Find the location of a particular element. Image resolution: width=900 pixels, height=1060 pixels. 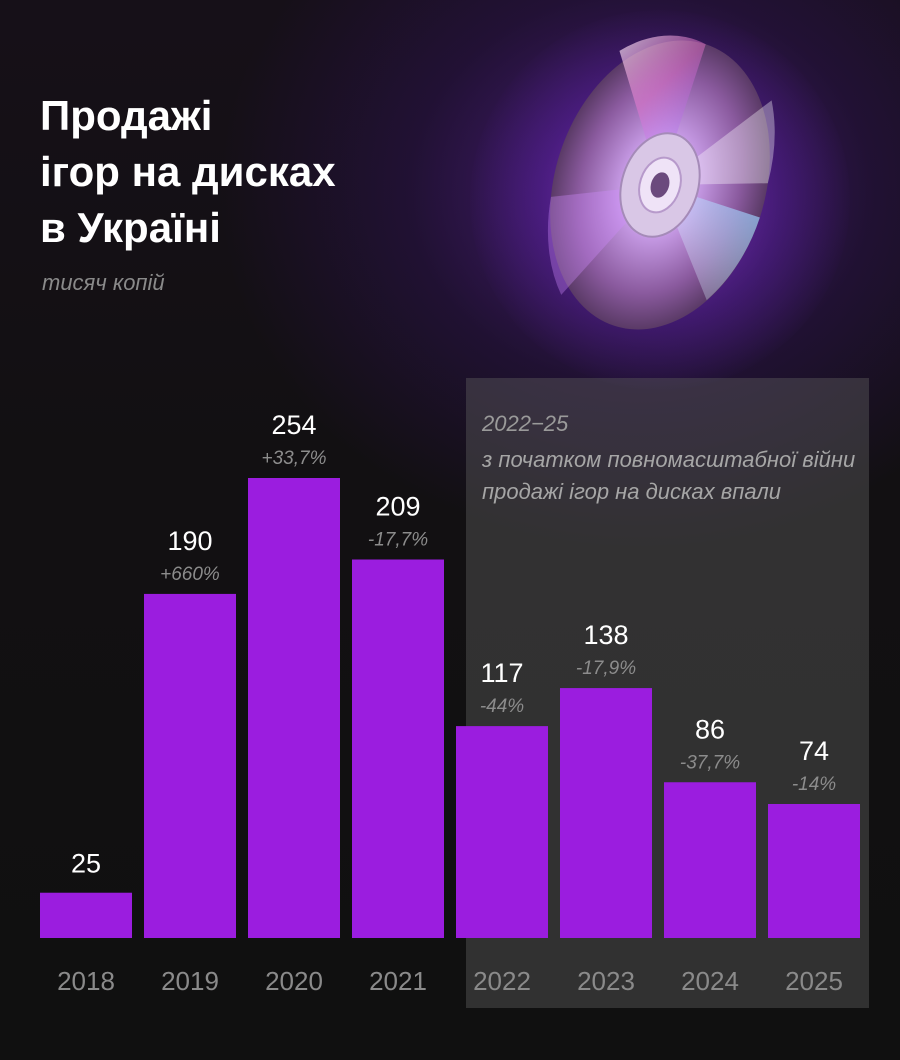

cd-disc-icon is located at coordinates (661, 182).